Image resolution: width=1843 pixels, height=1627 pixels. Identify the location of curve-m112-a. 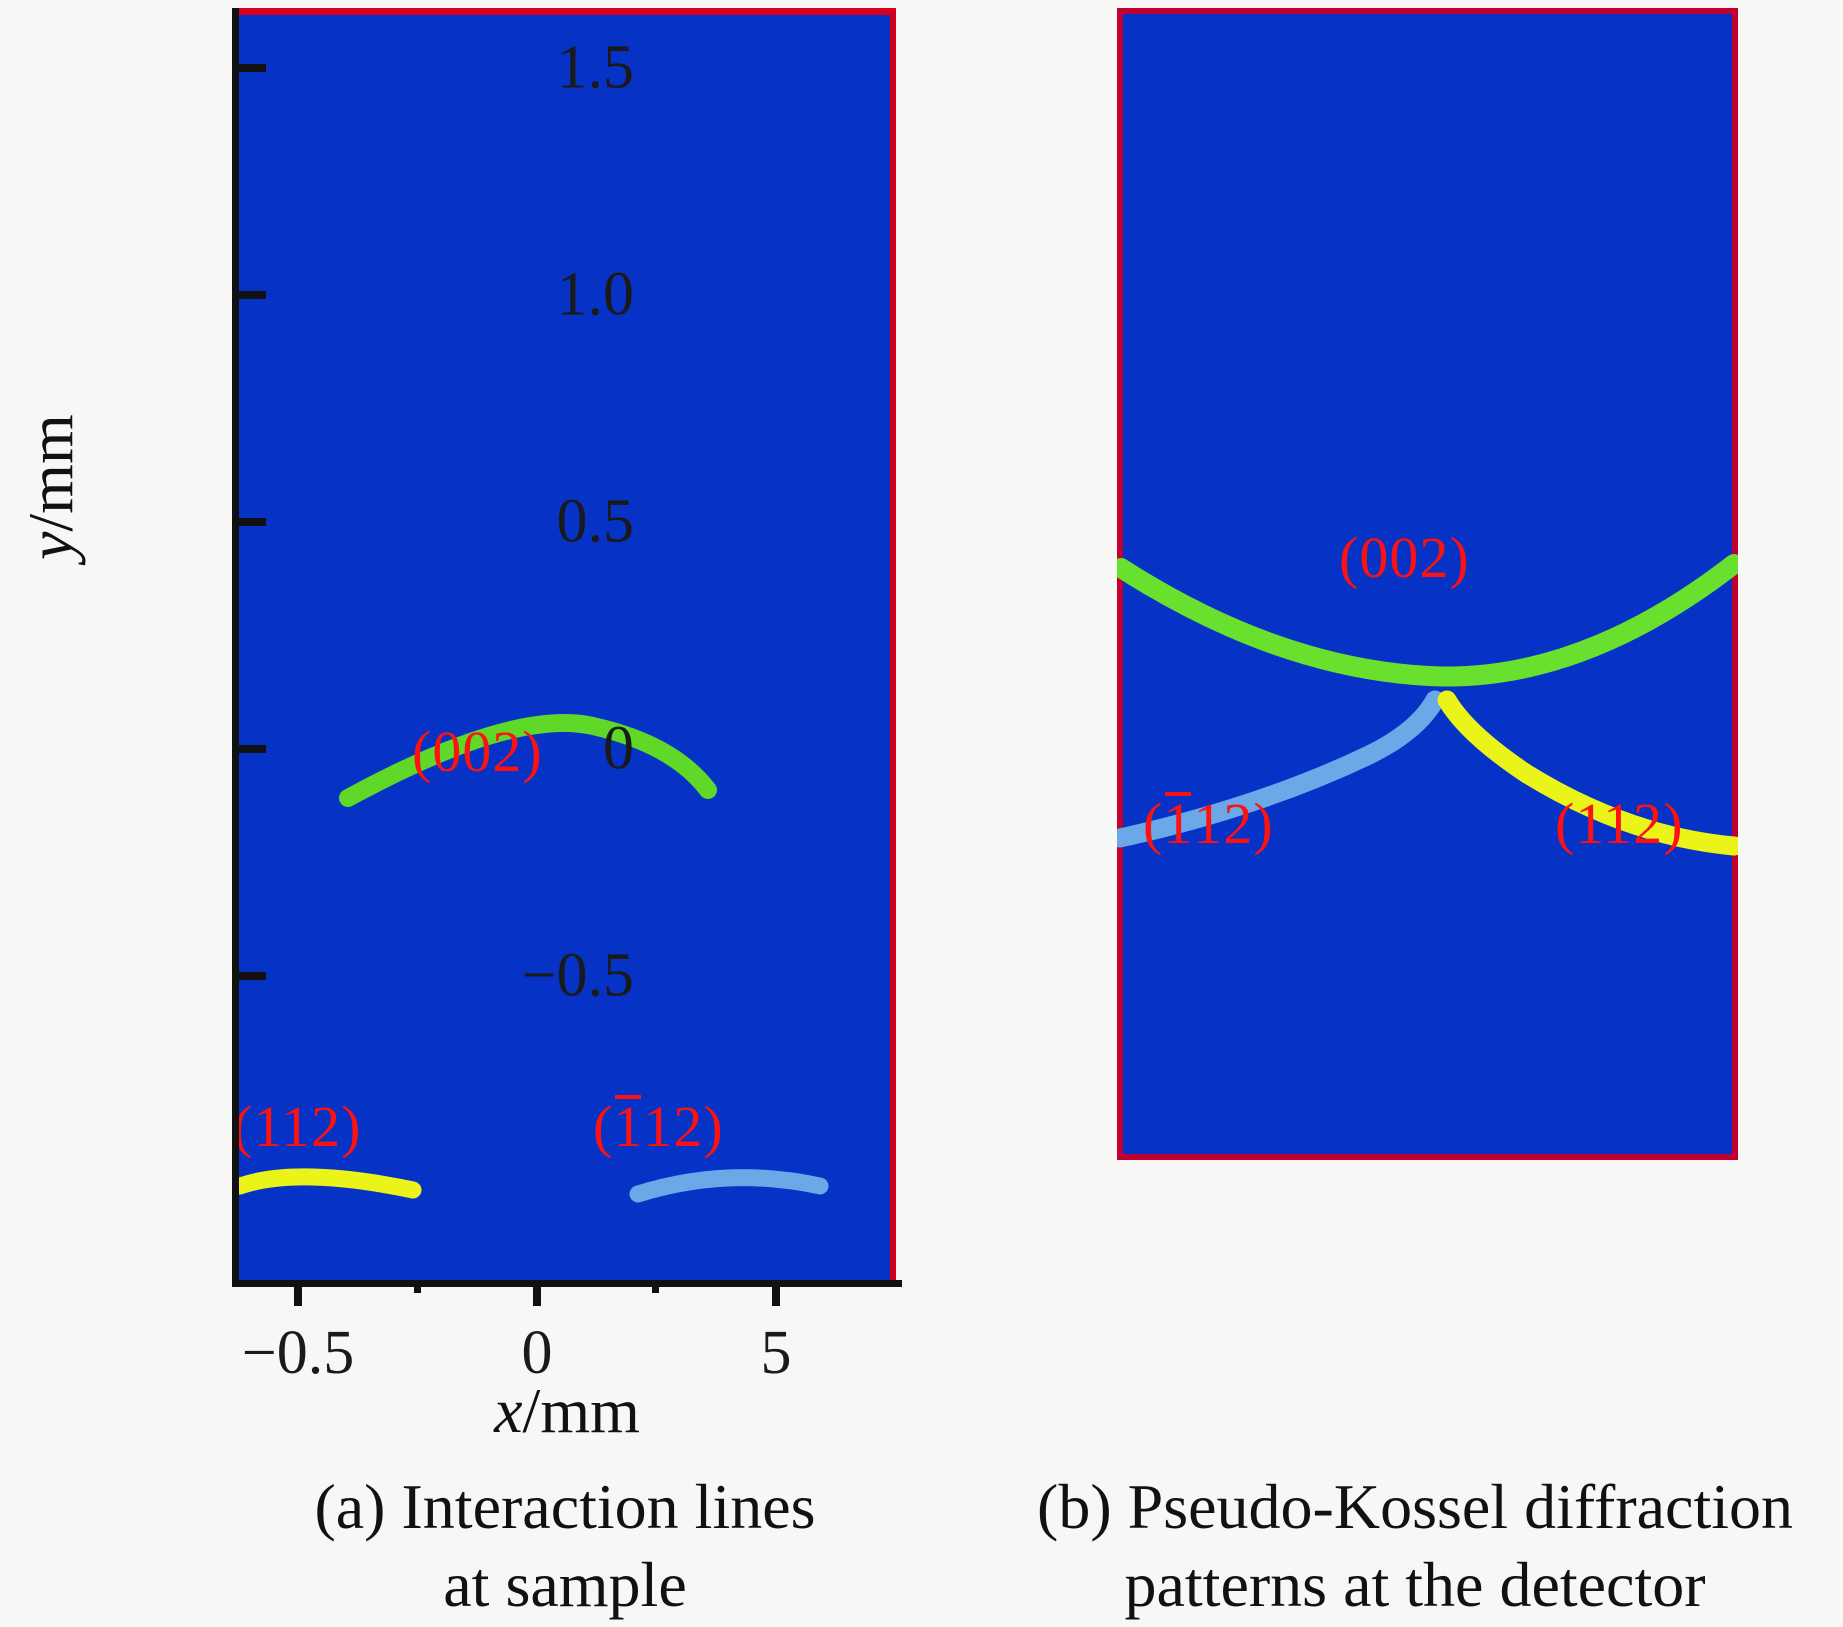
(729, 1186).